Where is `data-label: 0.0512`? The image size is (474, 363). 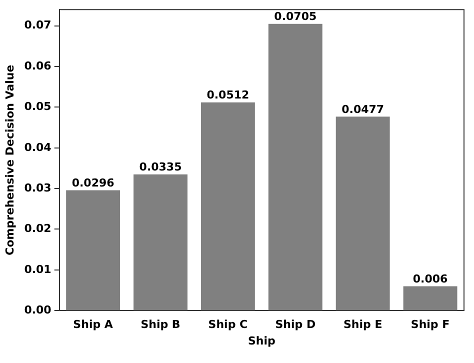 data-label: 0.0512 is located at coordinates (228, 95).